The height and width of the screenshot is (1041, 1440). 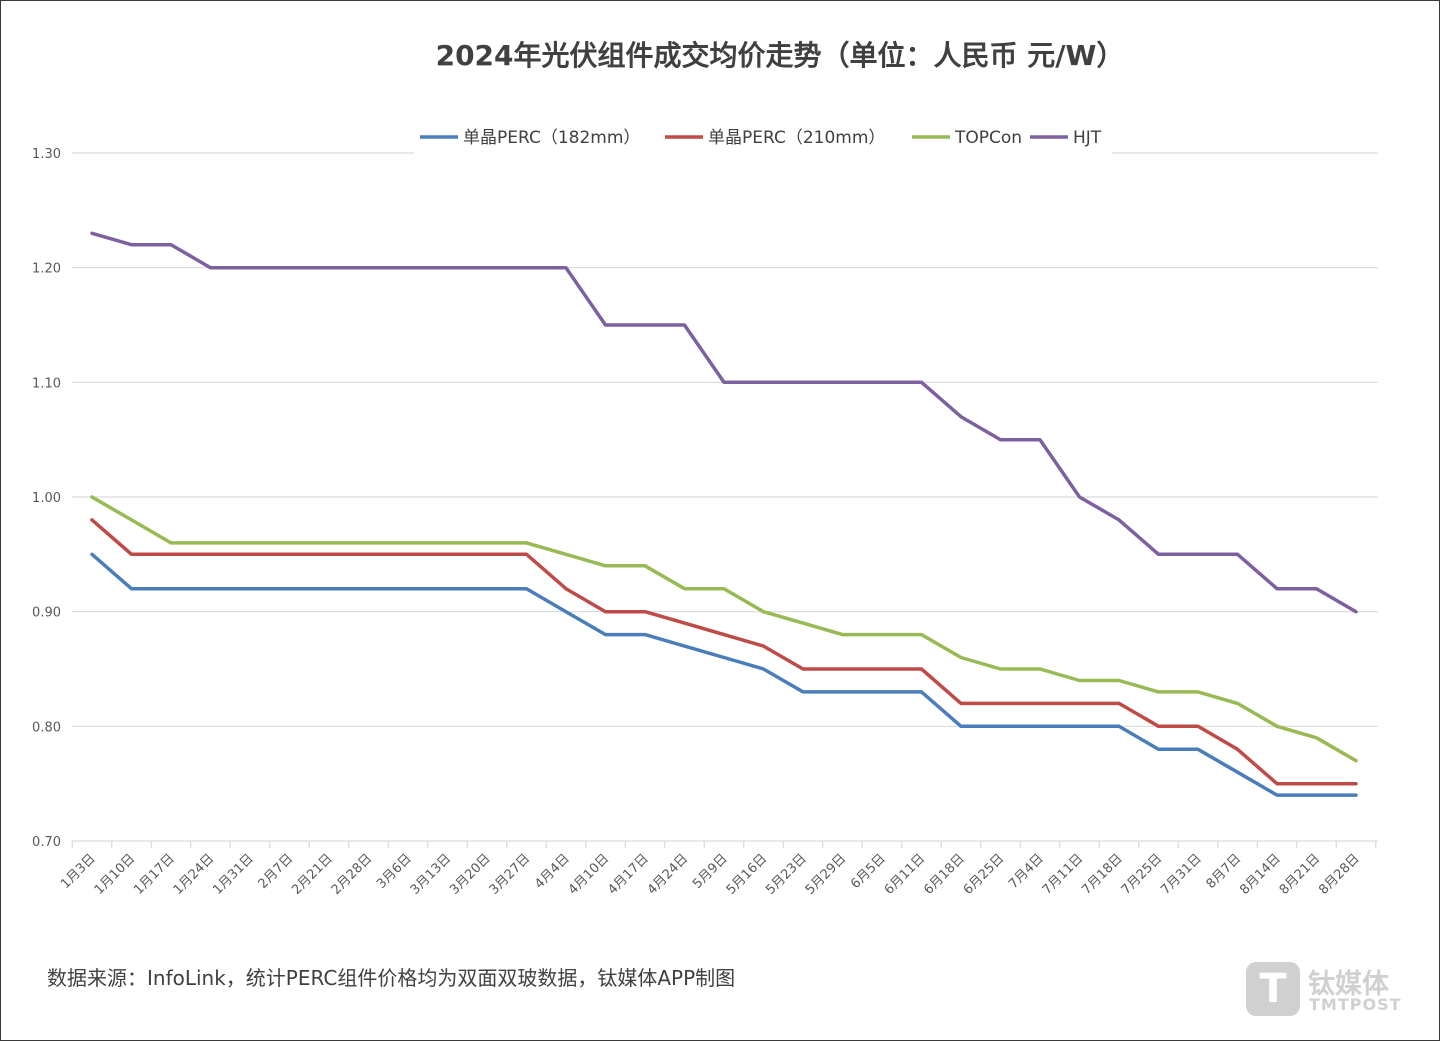 I want to click on x-tick-label: 8月28日, so click(x=1339, y=874).